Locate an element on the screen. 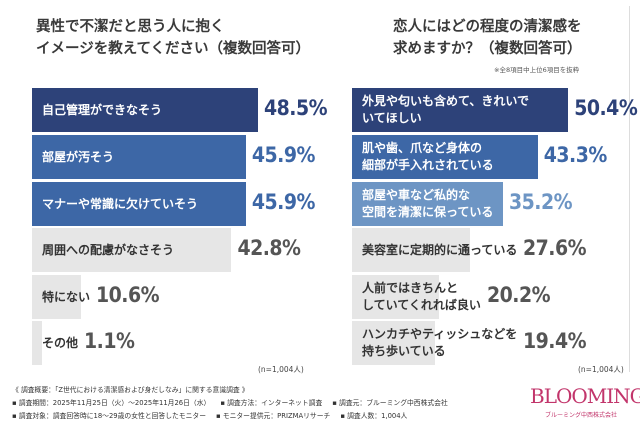 The height and width of the screenshot is (426, 640). survey-provider: ▪ モニター提供元：PRIZMAリサーチ is located at coordinates (273, 416).